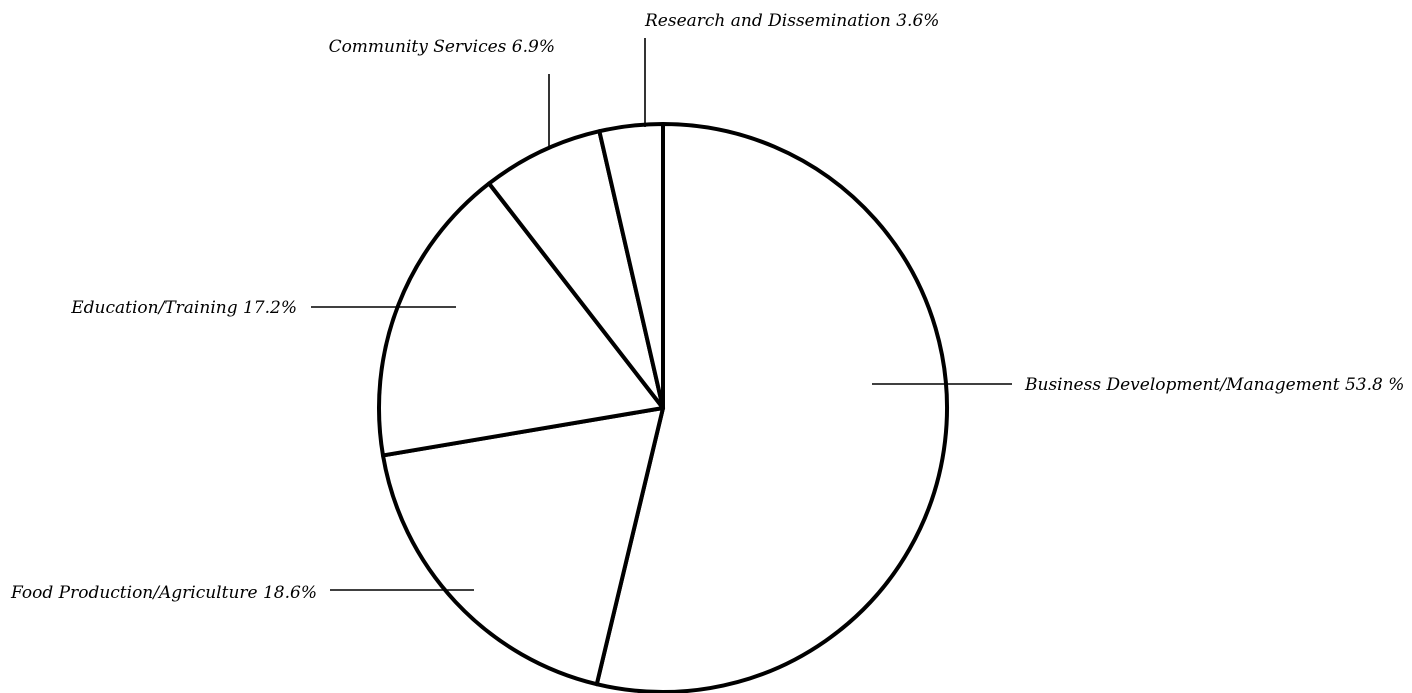  What do you see at coordinates (1214, 385) in the screenshot?
I see `slice-label-business-development: Business Development/Management 53.8 %` at bounding box center [1214, 385].